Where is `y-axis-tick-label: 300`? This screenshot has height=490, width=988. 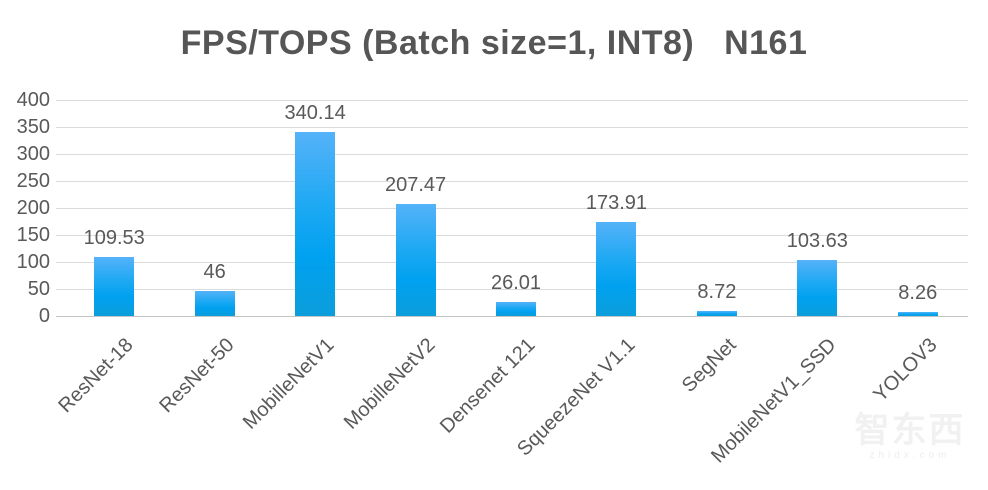
y-axis-tick-label: 300 is located at coordinates (33, 154).